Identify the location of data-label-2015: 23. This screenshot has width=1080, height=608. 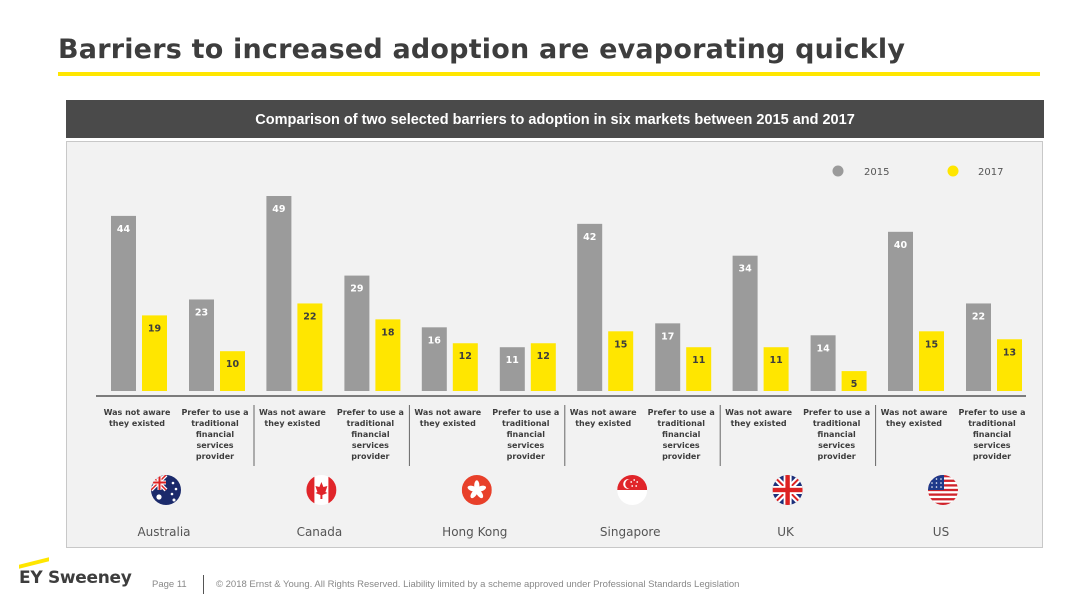
(201, 312).